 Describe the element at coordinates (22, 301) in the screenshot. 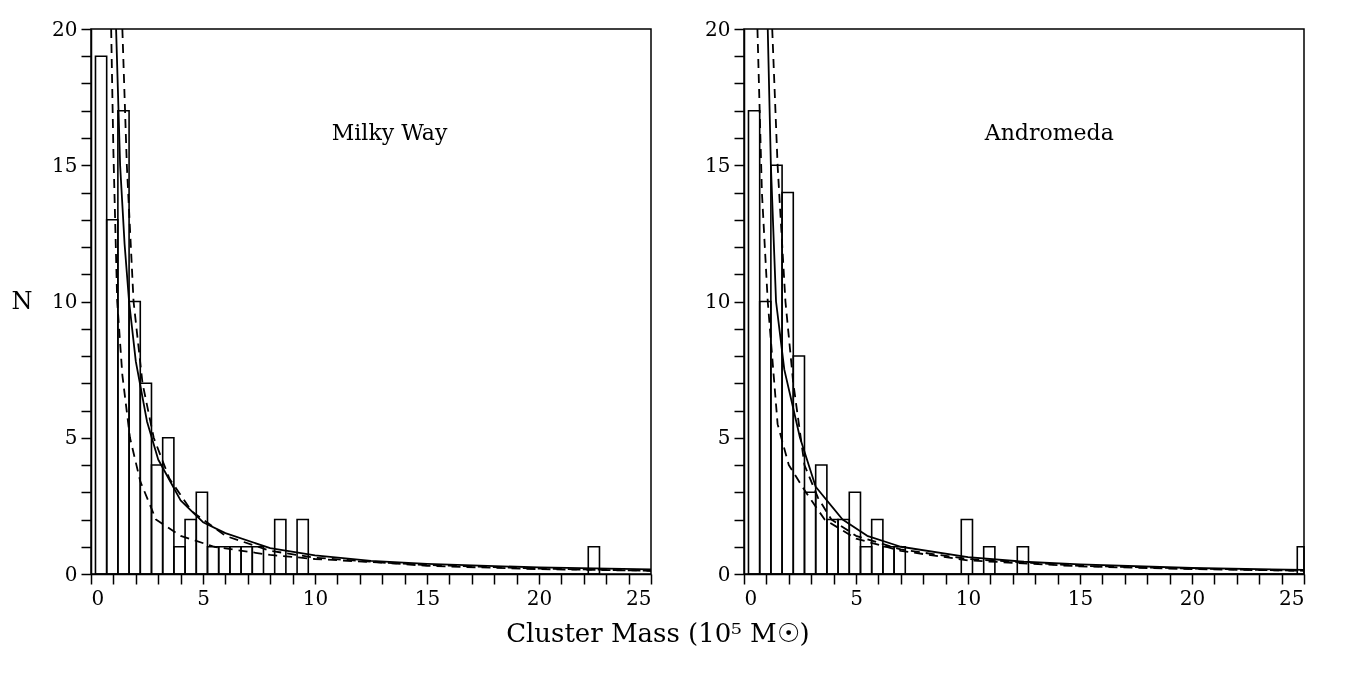

I see `y-axis-title: N` at that location.